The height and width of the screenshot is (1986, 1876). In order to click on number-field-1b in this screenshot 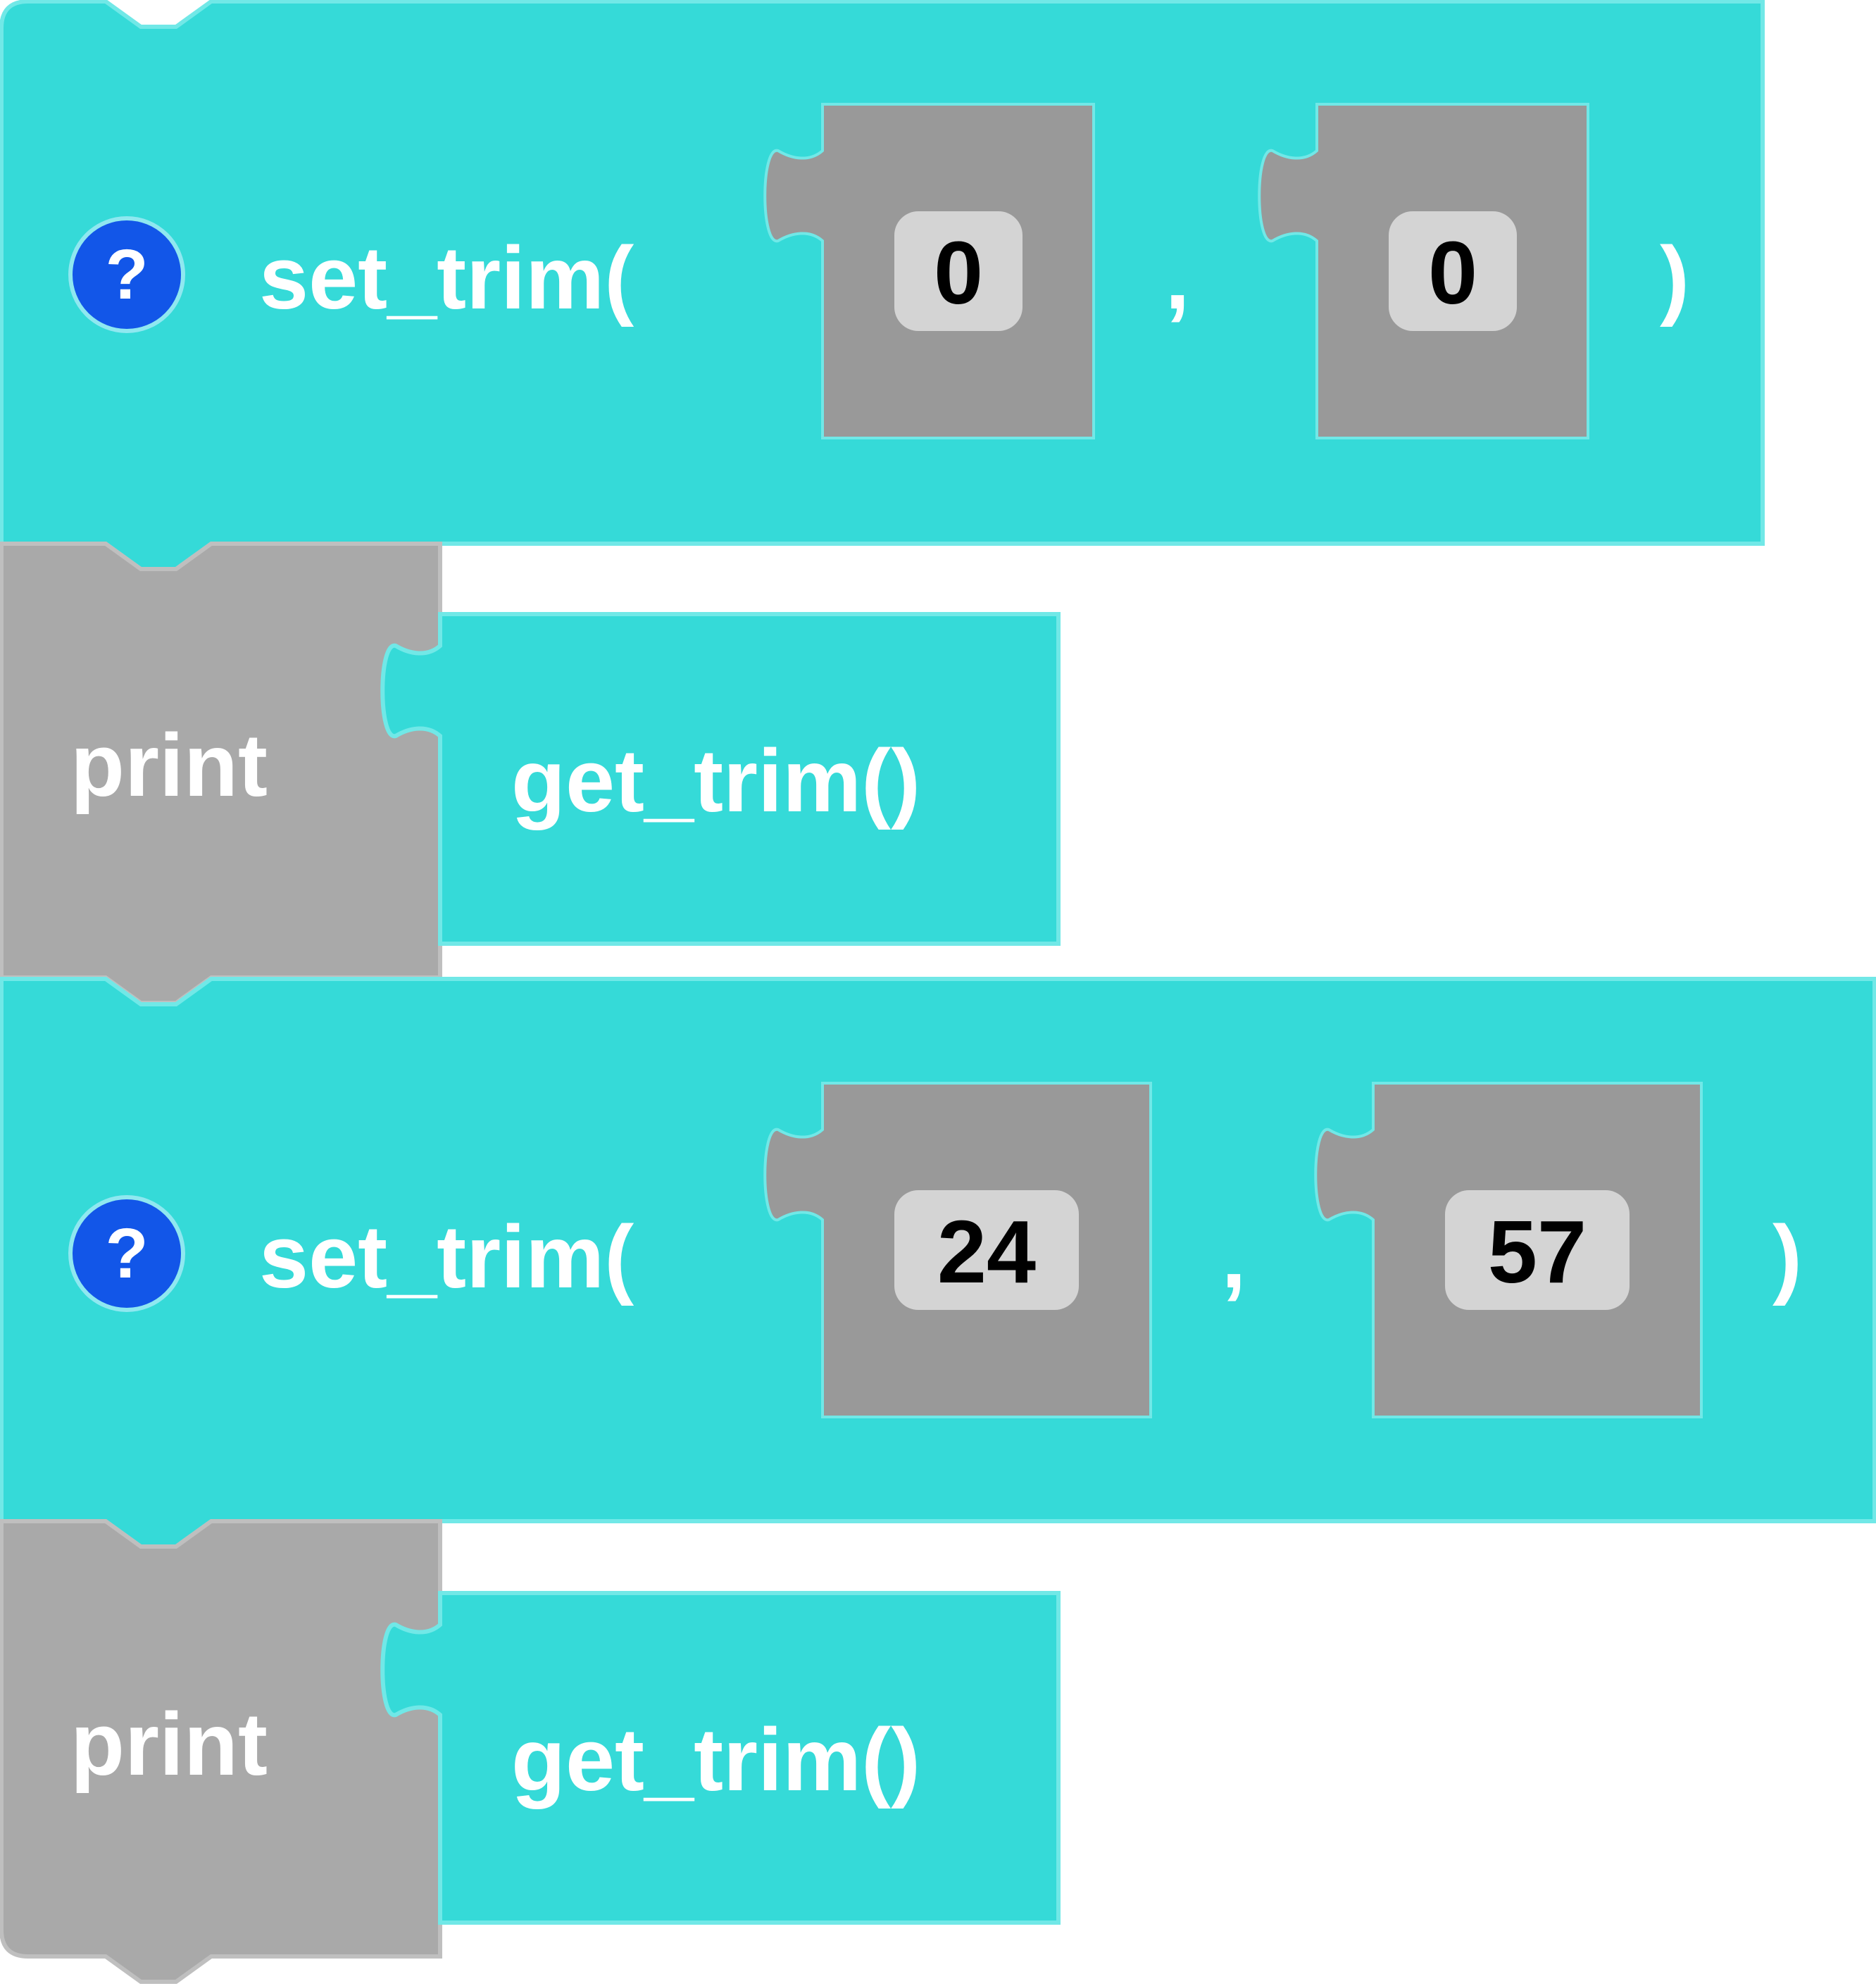, I will do `click(1453, 271)`.